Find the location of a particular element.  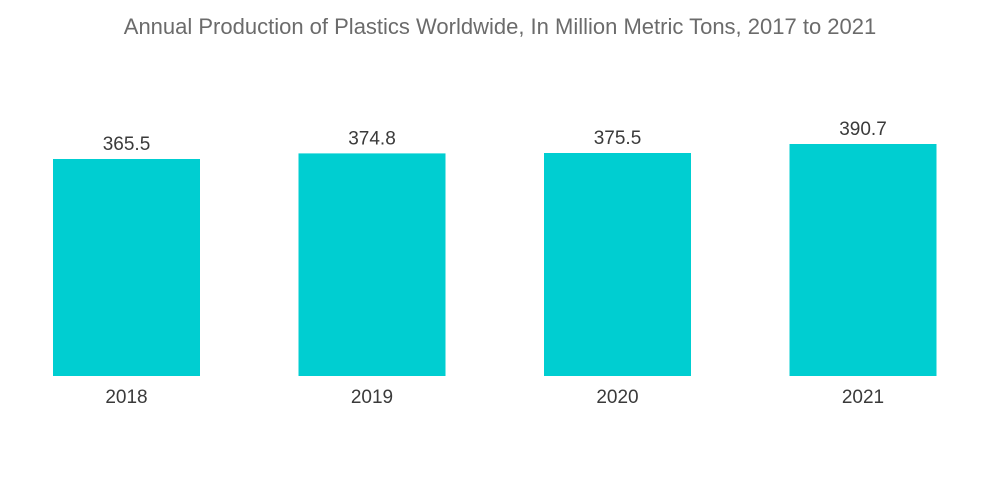

data-labels-group: 365.5 374.8 375.5 390.7 is located at coordinates (495, 137).